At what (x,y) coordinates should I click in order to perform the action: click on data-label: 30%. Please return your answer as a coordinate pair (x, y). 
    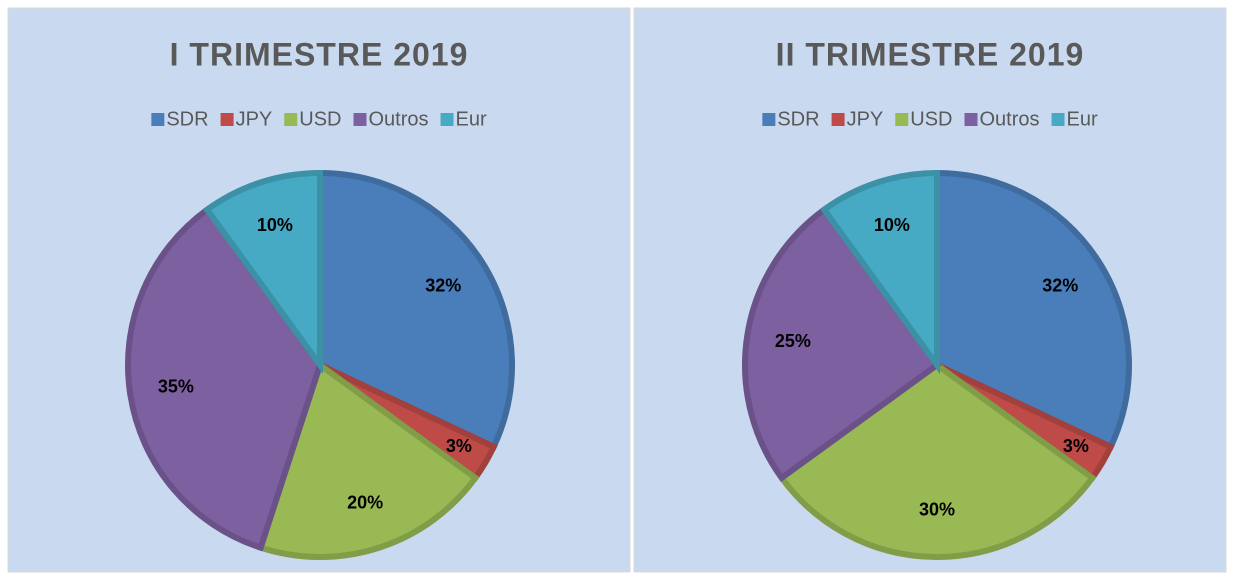
    Looking at the image, I should click on (937, 510).